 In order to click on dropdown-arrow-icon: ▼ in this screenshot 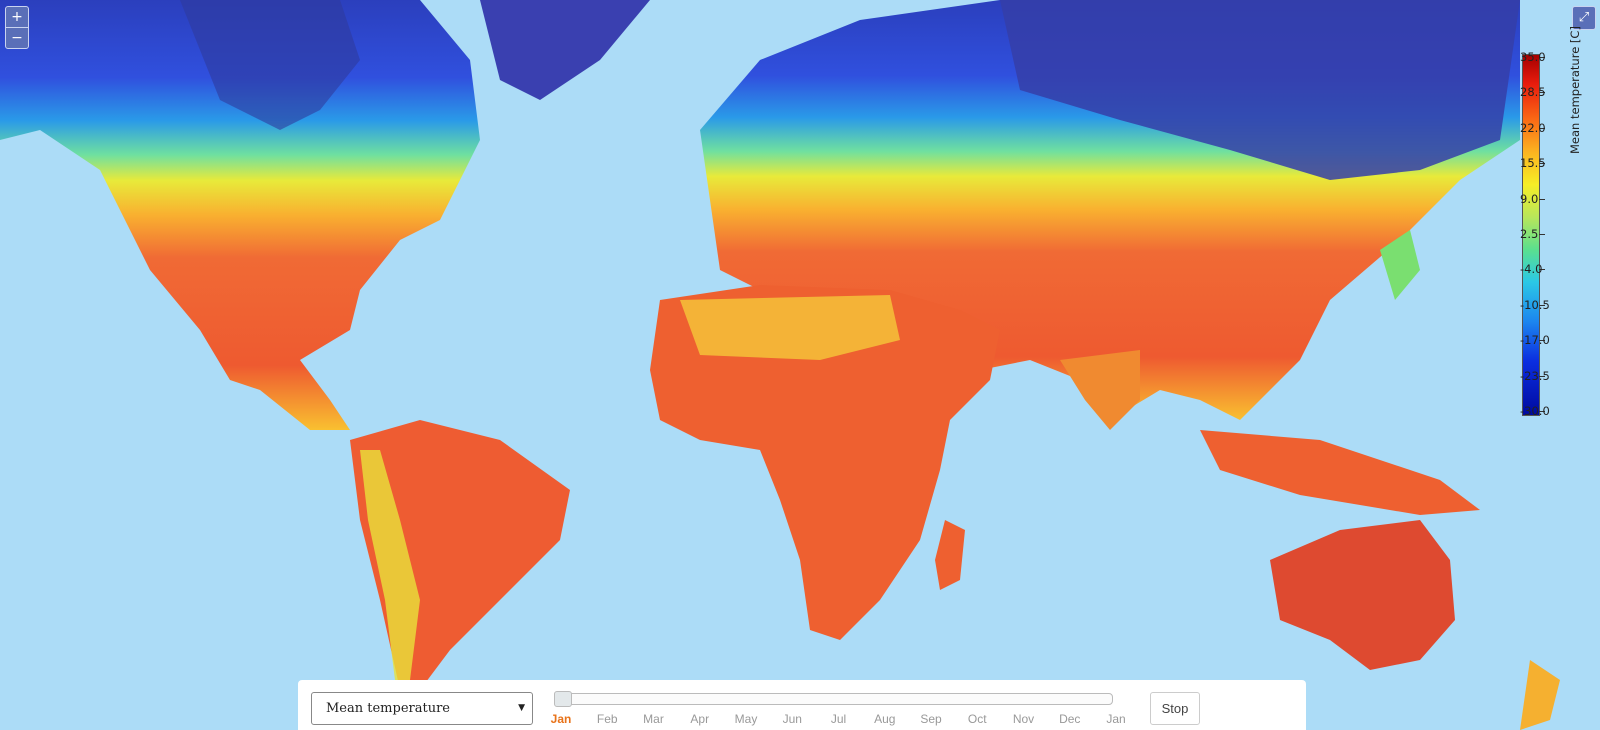, I will do `click(521, 708)`.